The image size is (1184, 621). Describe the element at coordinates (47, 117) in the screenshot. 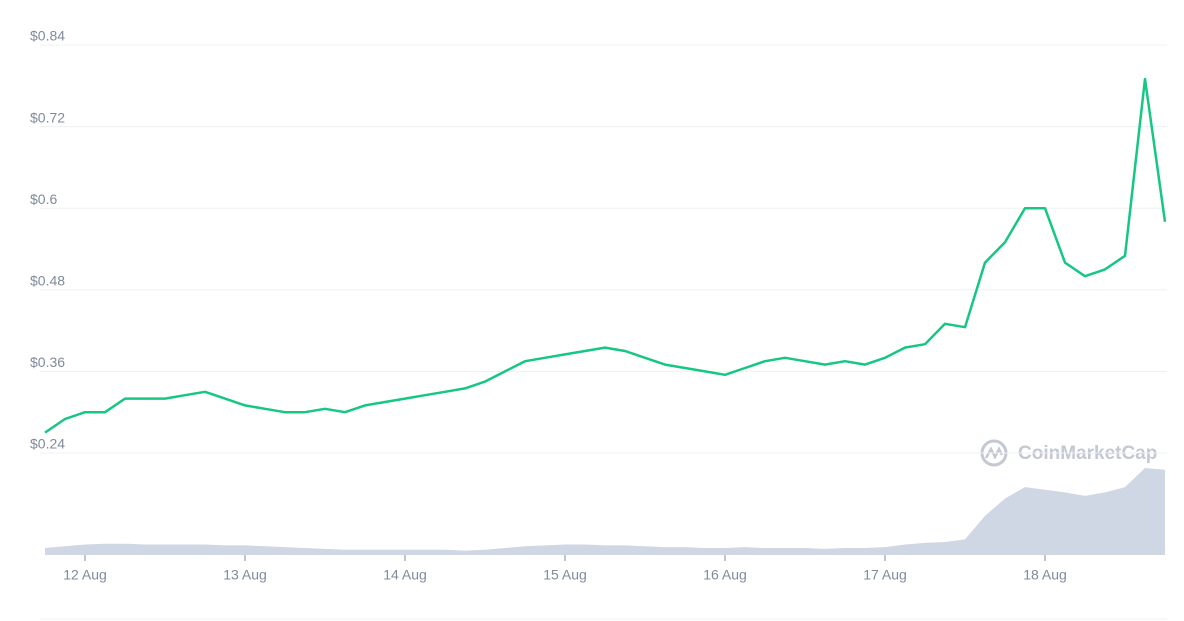

I see `y-tick-label: $0.72` at that location.